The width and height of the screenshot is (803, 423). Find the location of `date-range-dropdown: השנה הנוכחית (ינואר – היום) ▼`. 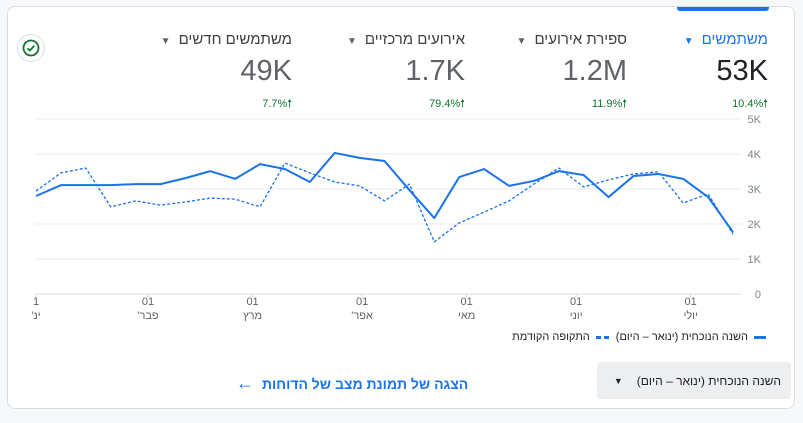

date-range-dropdown: השנה הנוכחית (ינואר – היום) ▼ is located at coordinates (694, 380).